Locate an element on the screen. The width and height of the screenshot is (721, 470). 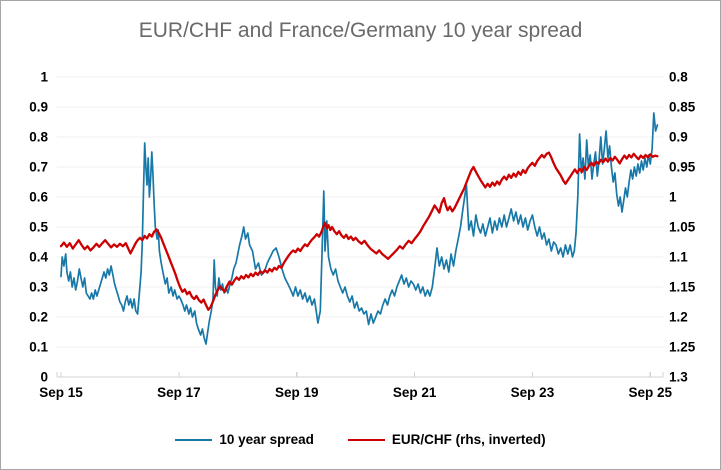
left-axis-tick-label: 0 is located at coordinates (44, 377).